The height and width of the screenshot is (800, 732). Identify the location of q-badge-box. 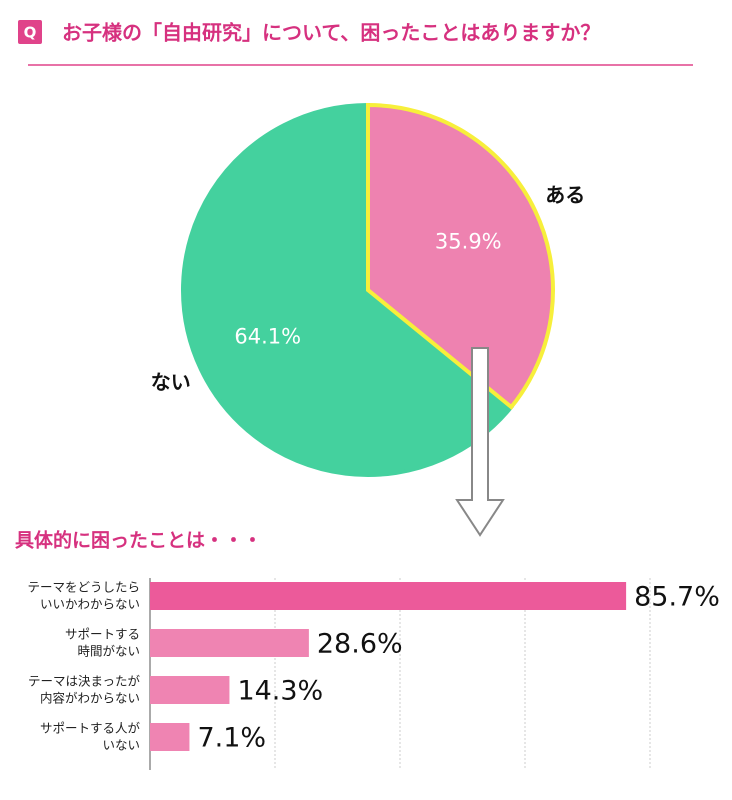
(30, 32).